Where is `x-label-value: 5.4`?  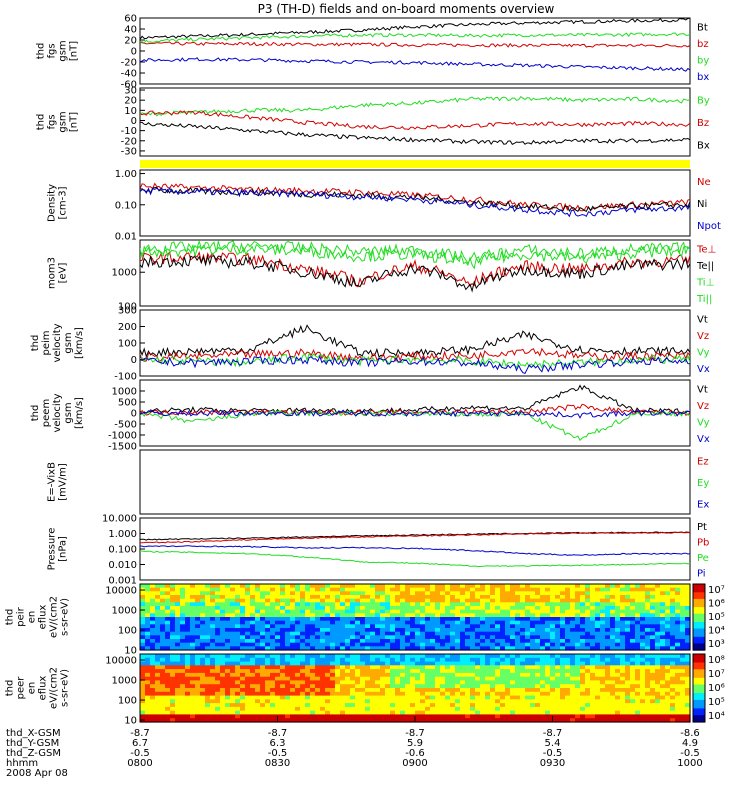 x-label-value: 5.4 is located at coordinates (553, 743).